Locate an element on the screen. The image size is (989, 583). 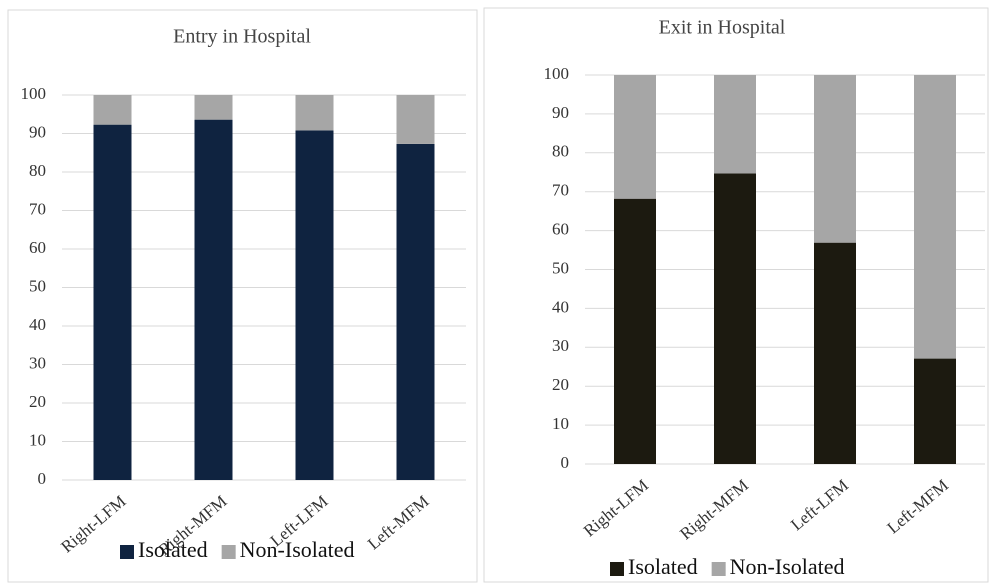
chart-title: Exit in Hospital is located at coordinates (722, 28).